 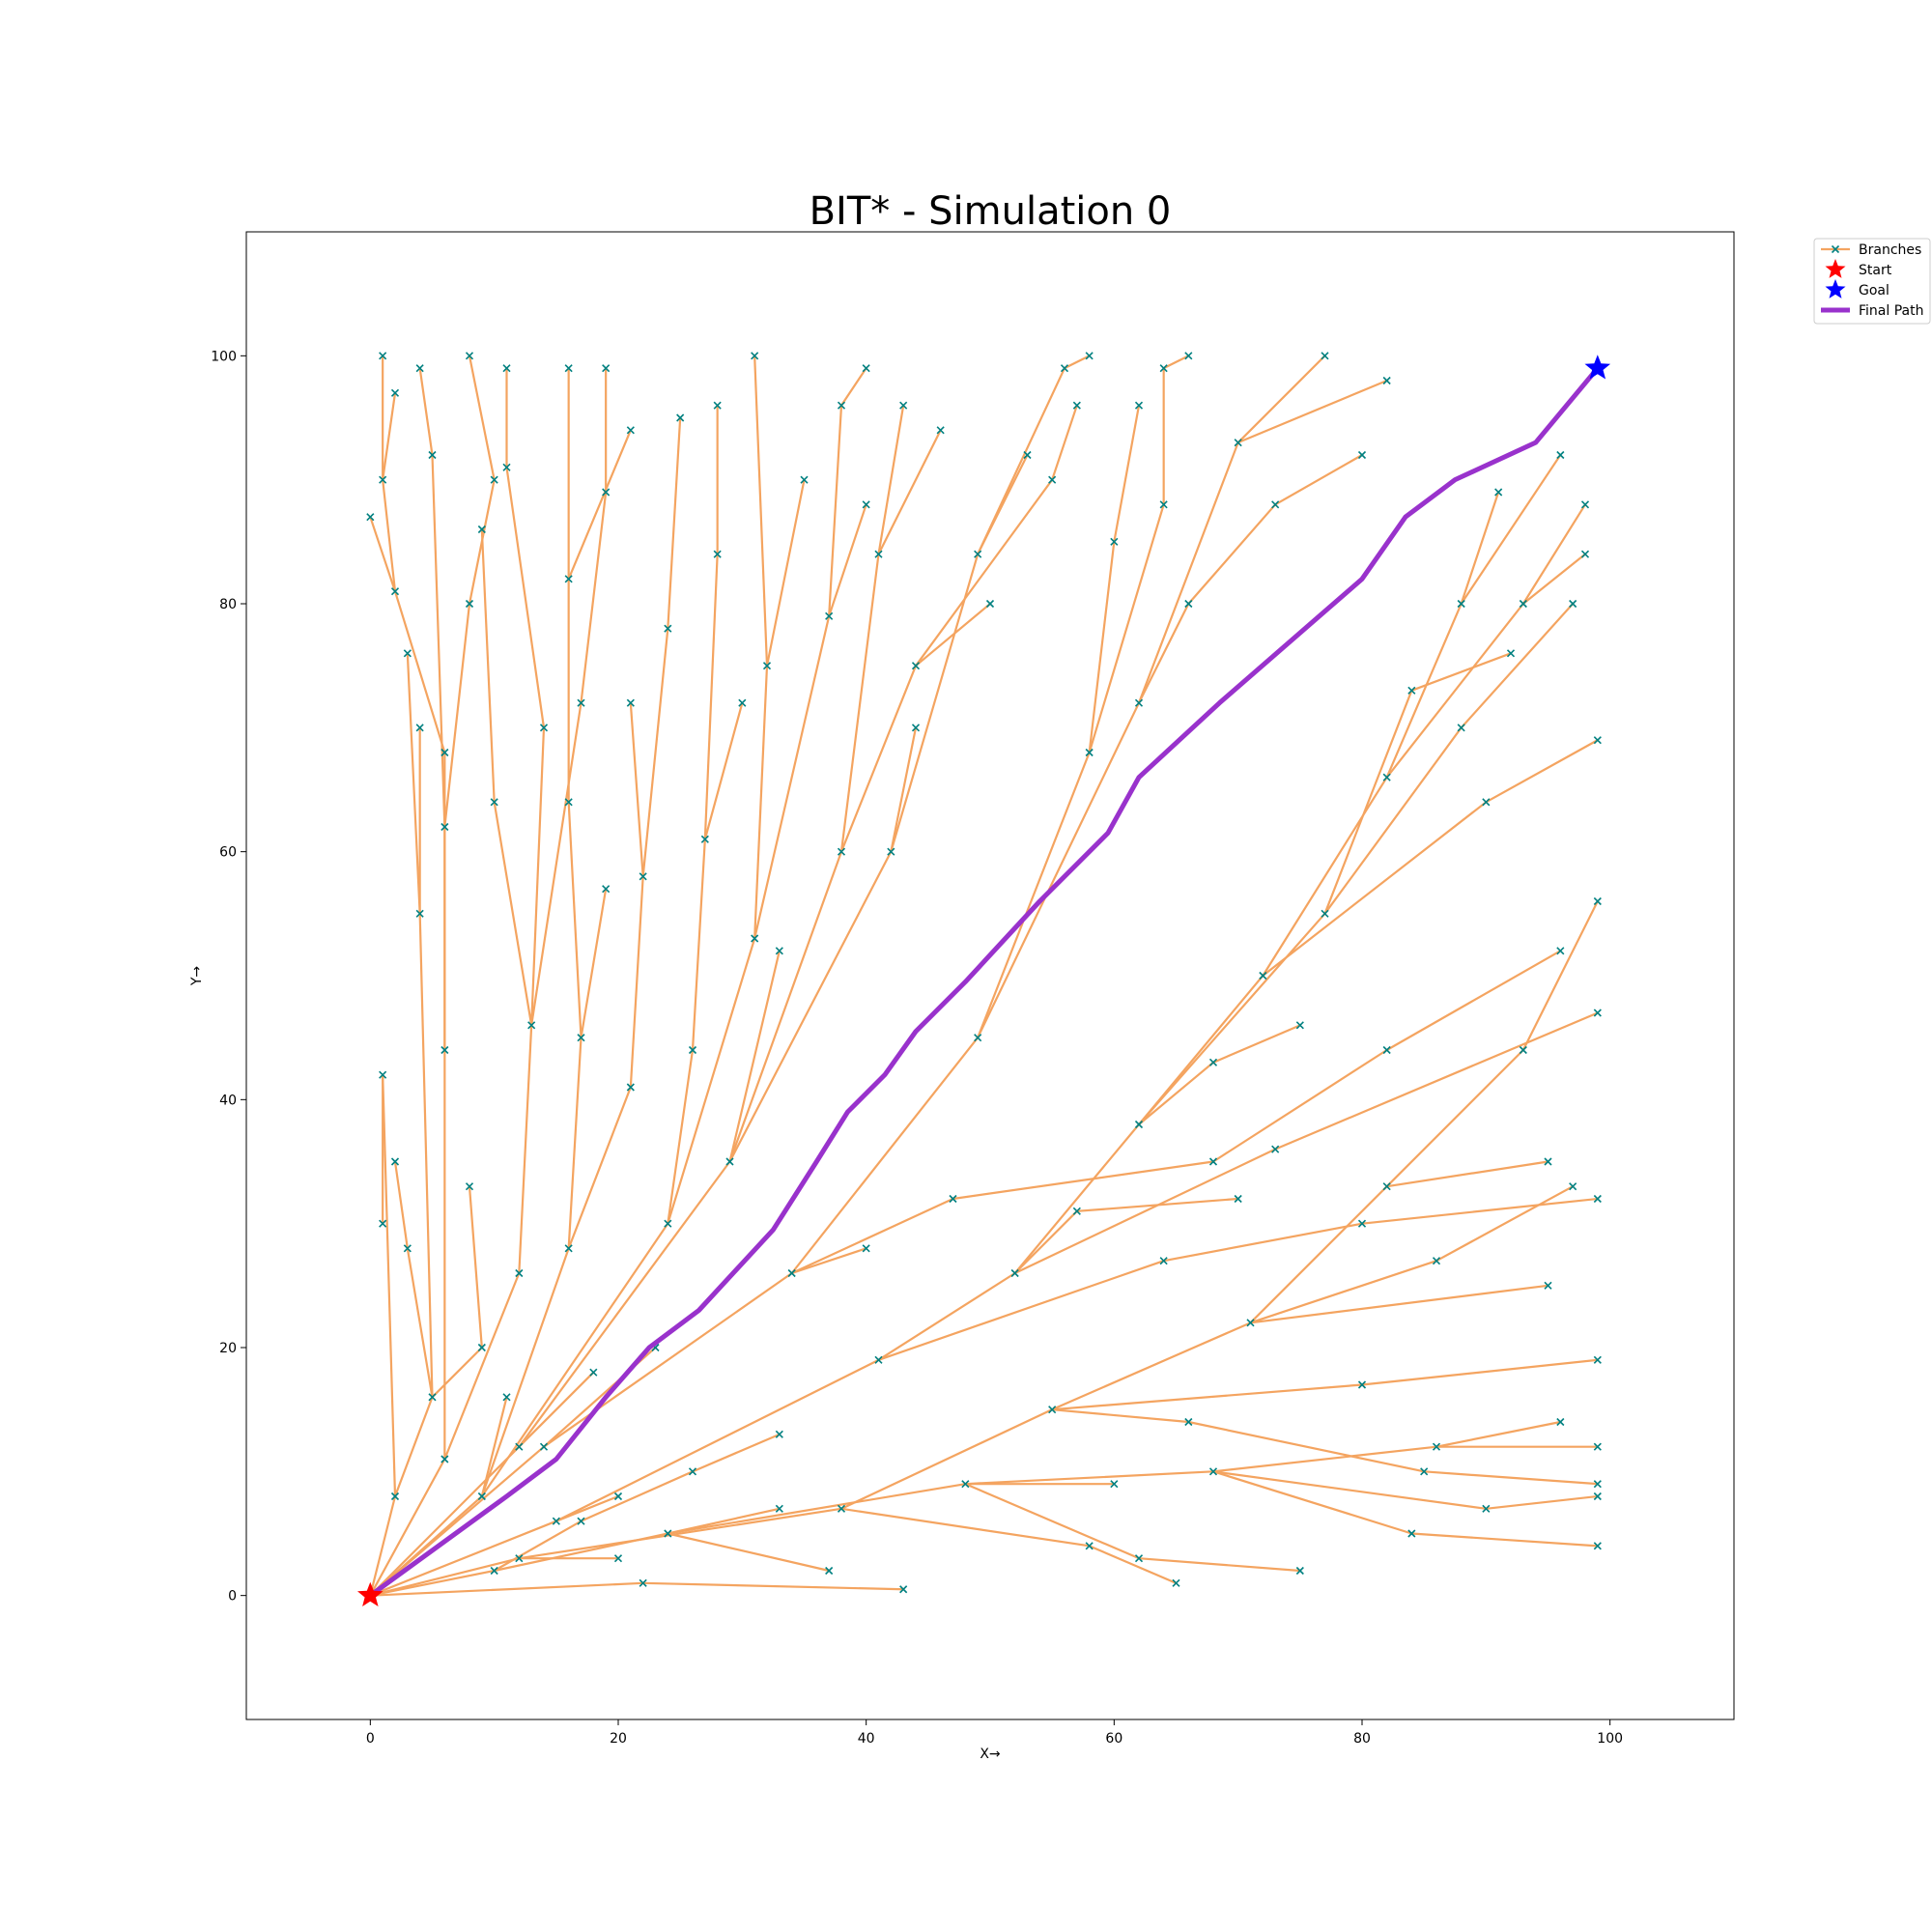 What do you see at coordinates (990, 1754) in the screenshot?
I see `x-axis-label: X→` at bounding box center [990, 1754].